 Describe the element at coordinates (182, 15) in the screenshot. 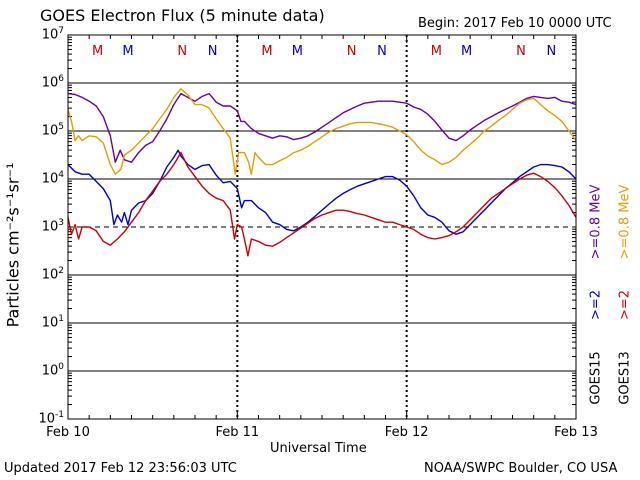

I see `chart-title: GOES Electron Flux (5 minute data)` at that location.